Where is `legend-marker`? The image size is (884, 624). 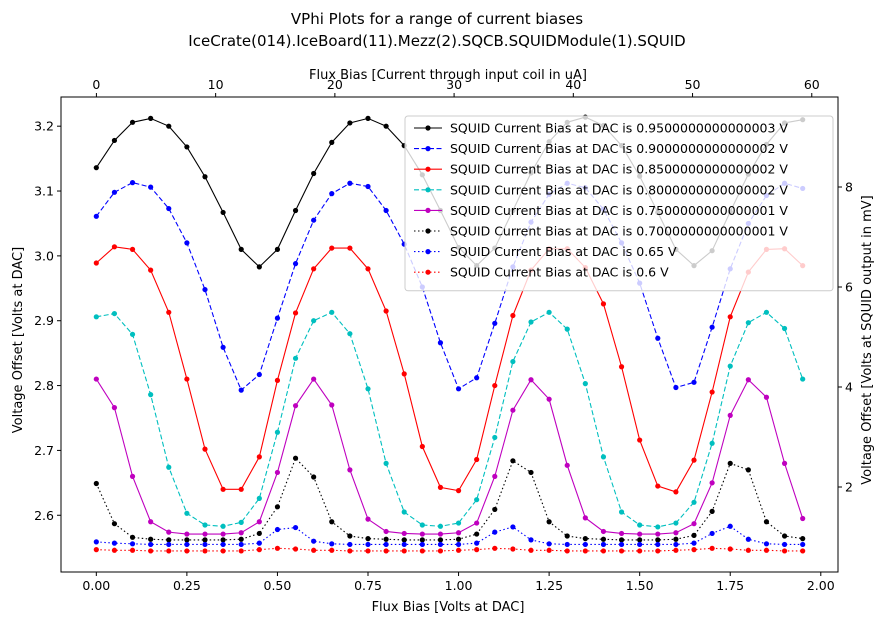 legend-marker is located at coordinates (428, 190).